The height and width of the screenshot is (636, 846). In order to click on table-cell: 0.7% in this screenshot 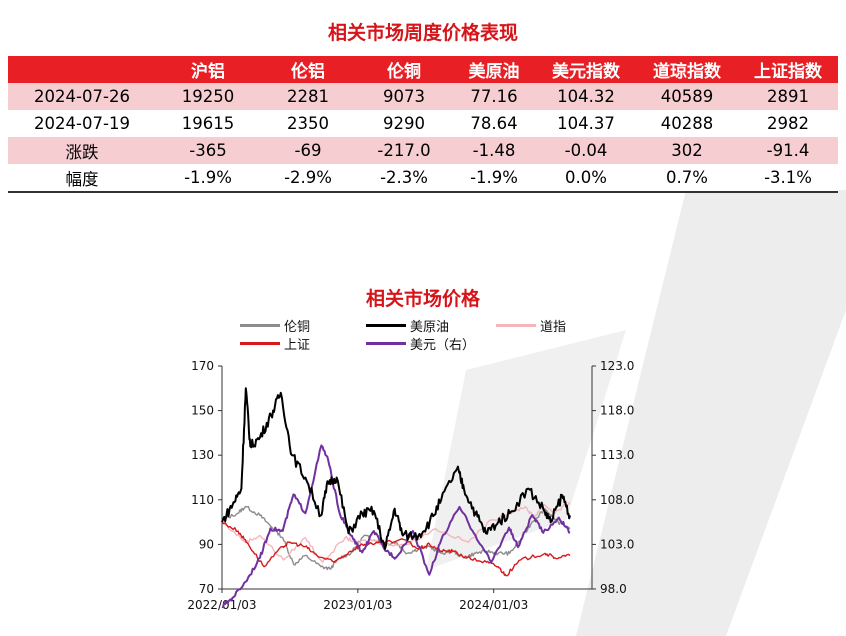, I will do `click(687, 178)`.